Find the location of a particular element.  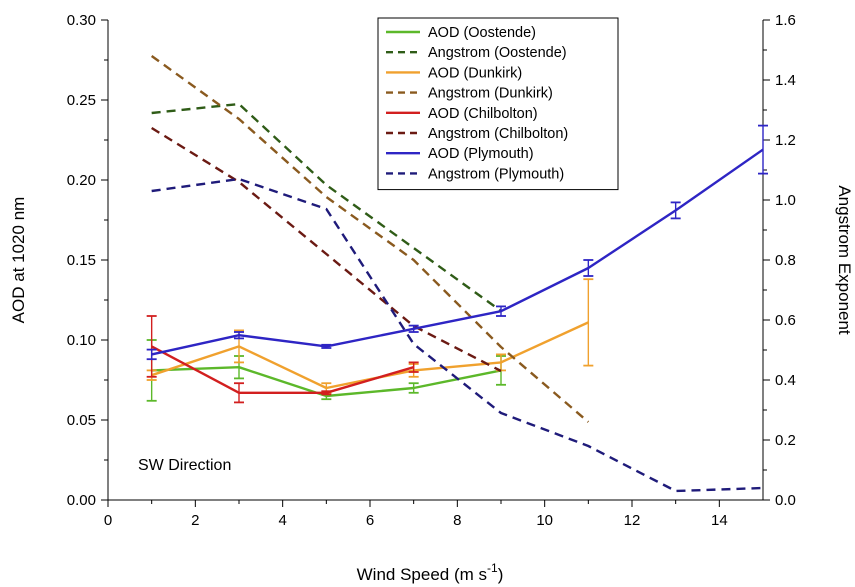

legend-item: Angstrom (Plymouth) is located at coordinates (475, 174).